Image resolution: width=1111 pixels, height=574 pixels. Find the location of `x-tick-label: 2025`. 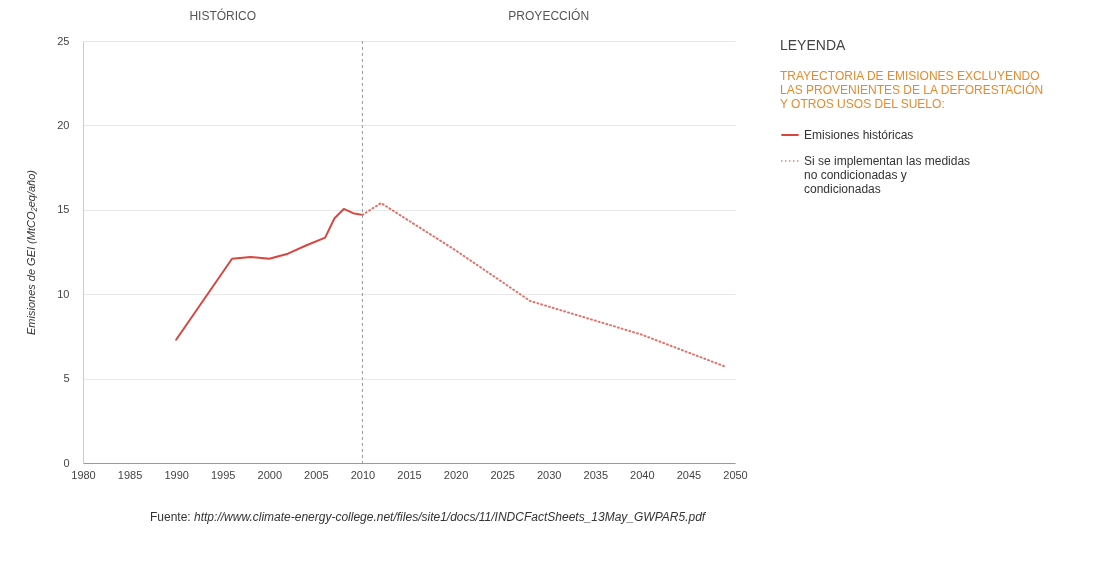

x-tick-label: 2025 is located at coordinates (502, 474).